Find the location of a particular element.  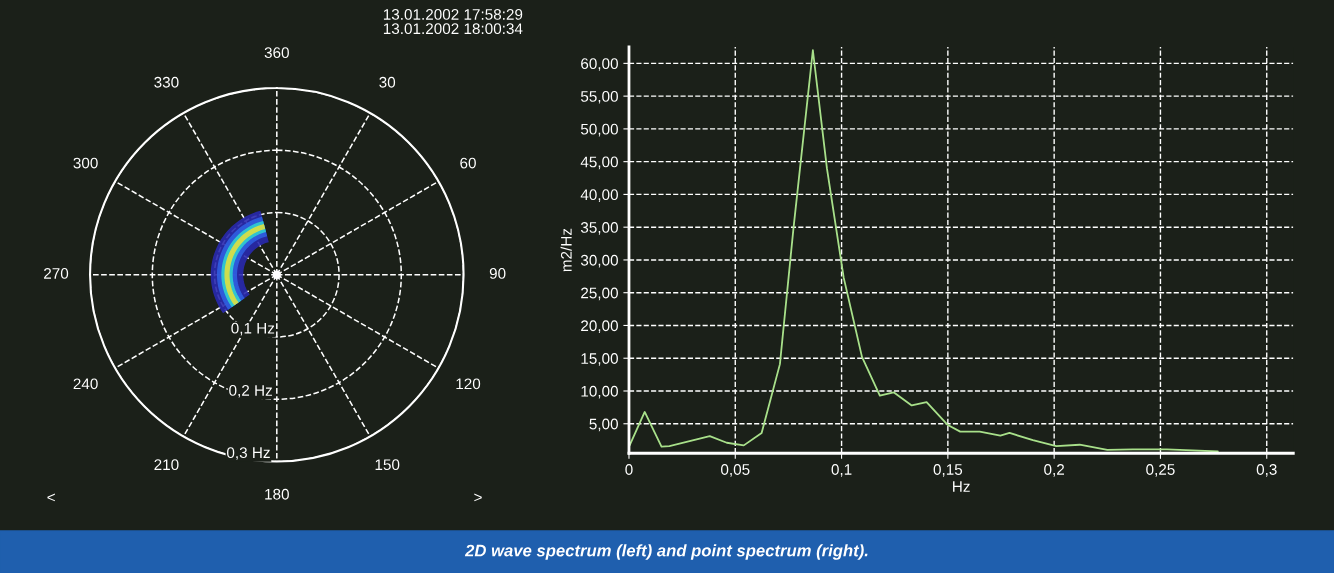

category-label: 30 is located at coordinates (387, 82).